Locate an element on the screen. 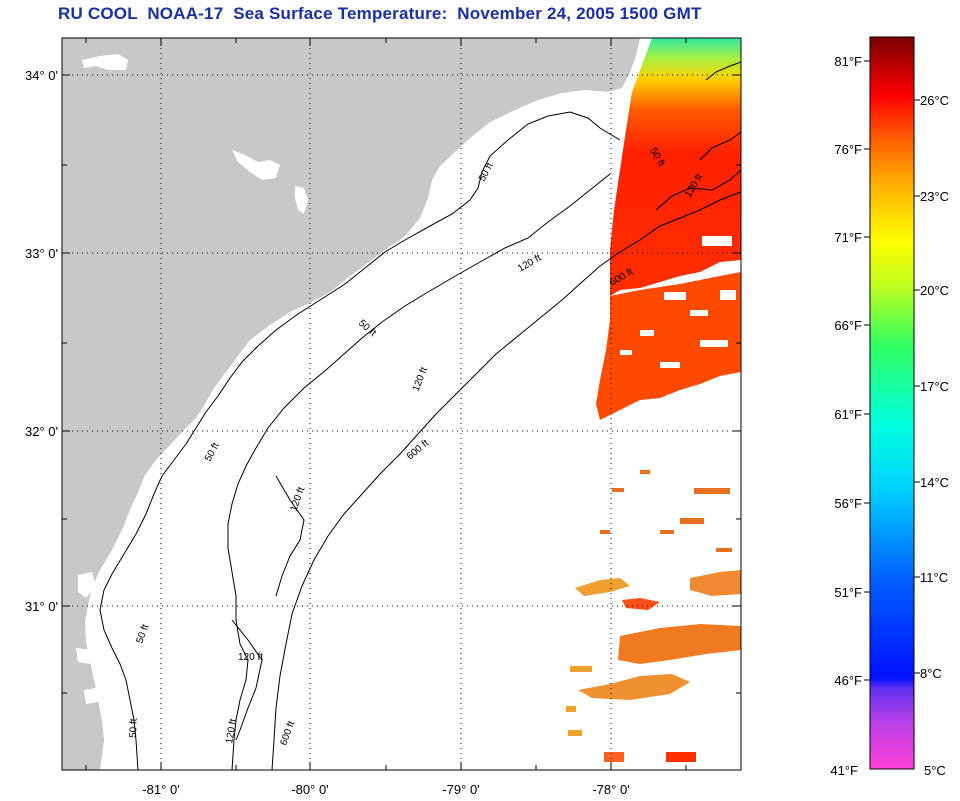 This screenshot has width=960, height=801. cb-c-26: 26°C is located at coordinates (934, 100).